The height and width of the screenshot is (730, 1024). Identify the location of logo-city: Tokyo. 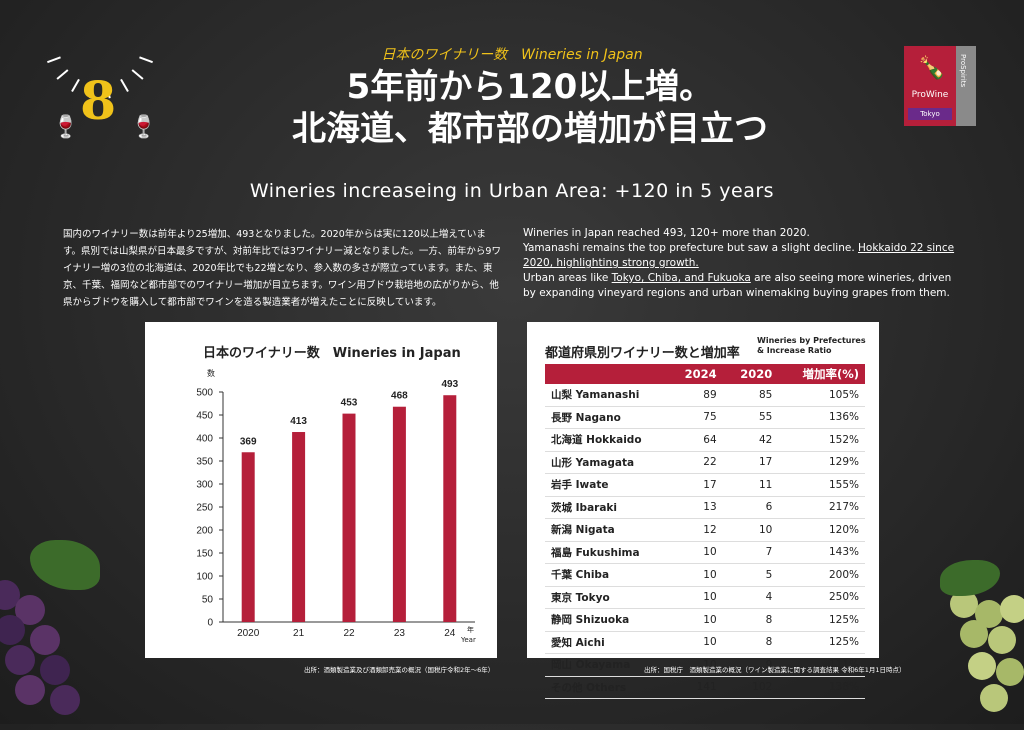
(930, 114).